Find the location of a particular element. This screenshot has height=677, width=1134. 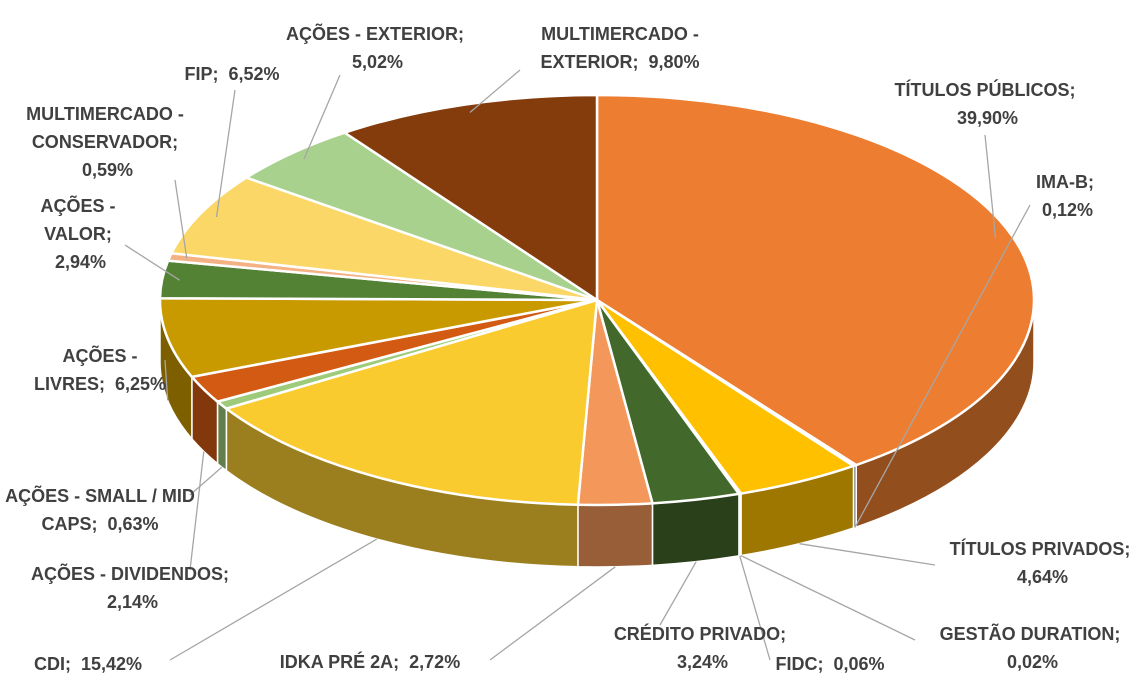

data-label: AÇÕES - VALOR; 2,94% is located at coordinates (78, 234).